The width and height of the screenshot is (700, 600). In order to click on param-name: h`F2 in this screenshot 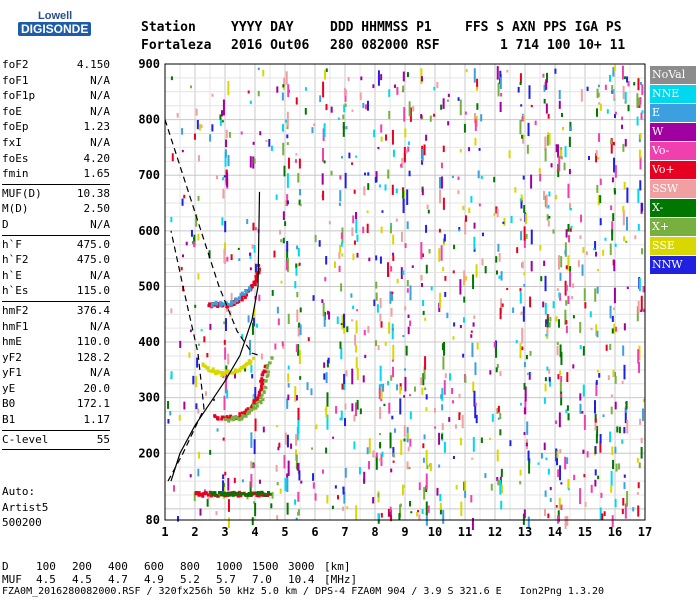, I will do `click(15, 260)`.